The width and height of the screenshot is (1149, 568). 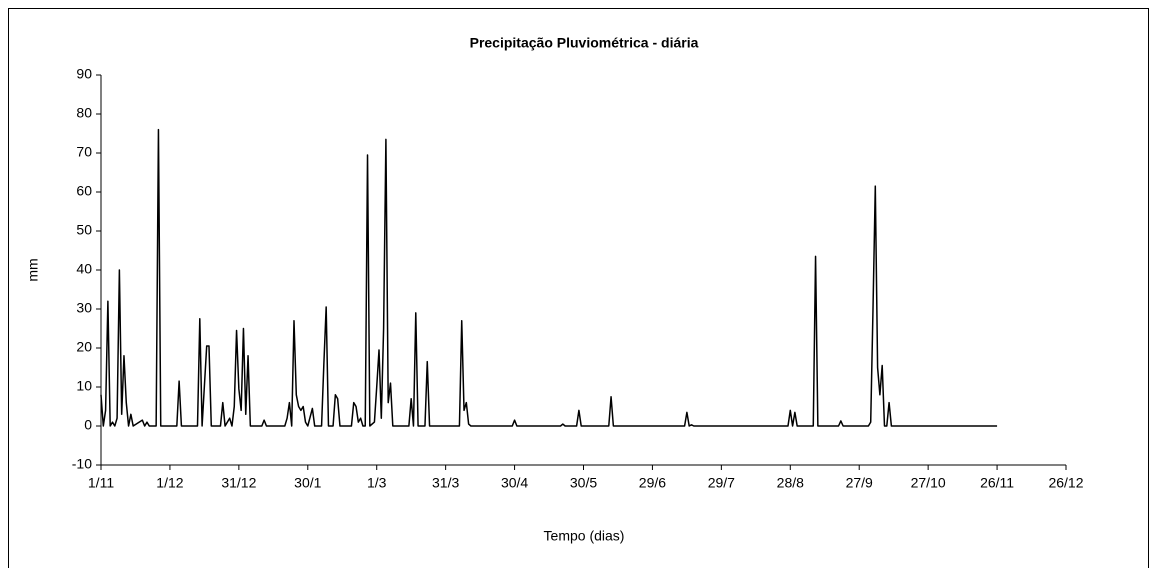 What do you see at coordinates (584, 536) in the screenshot?
I see `x-axis-title: Tempo (dias)` at bounding box center [584, 536].